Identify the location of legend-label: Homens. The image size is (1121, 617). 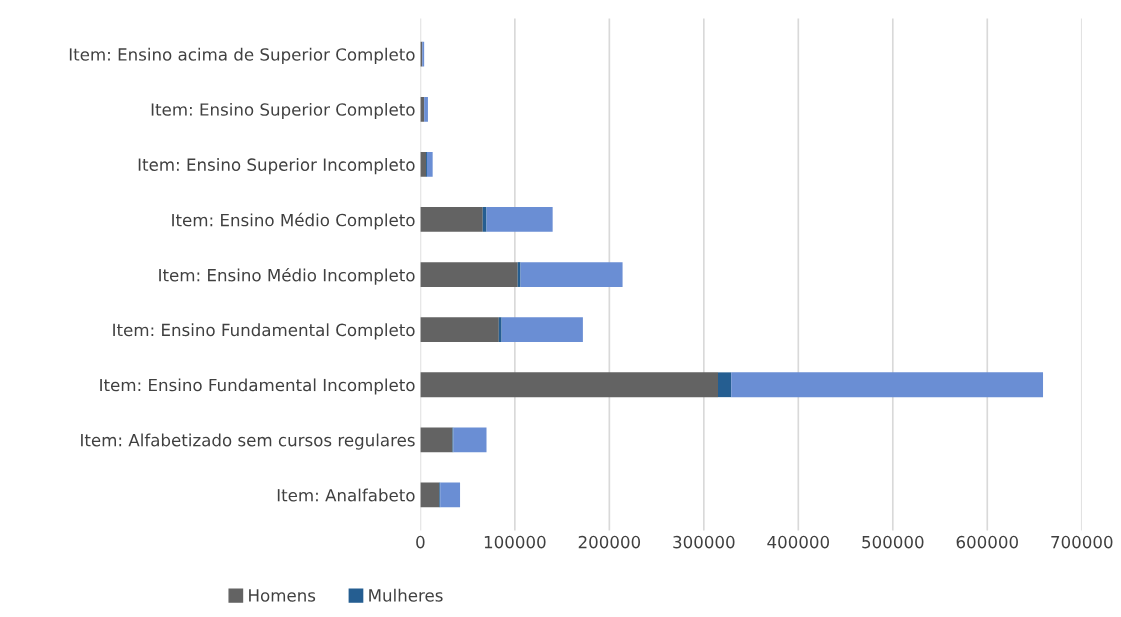
(282, 595).